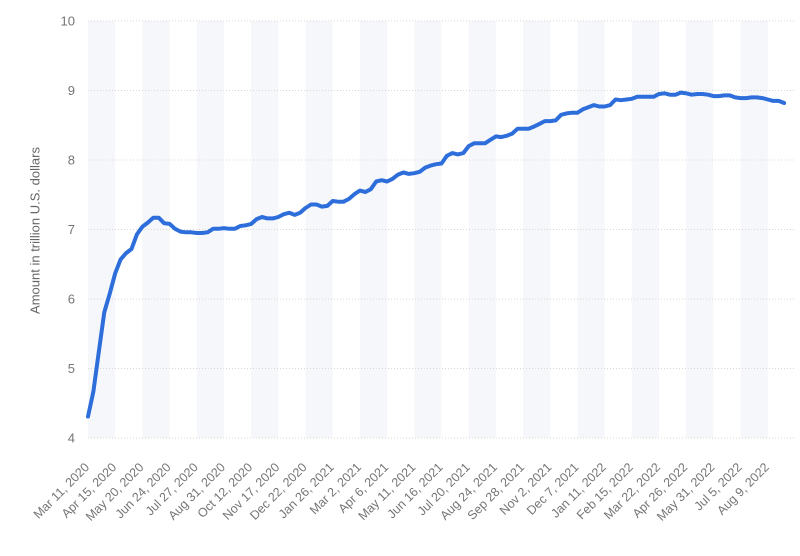 This screenshot has width=800, height=556. Describe the element at coordinates (71, 299) in the screenshot. I see `y-tick-label: 6` at that location.